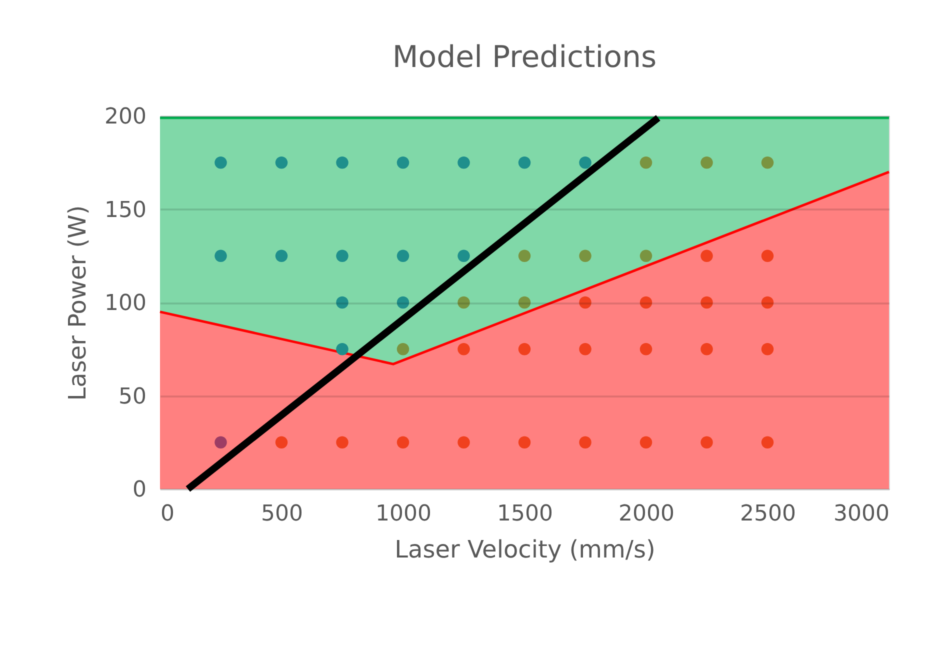 The width and height of the screenshot is (951, 648). What do you see at coordinates (78, 303) in the screenshot?
I see `y-axis-title: Laser Power (W)` at bounding box center [78, 303].